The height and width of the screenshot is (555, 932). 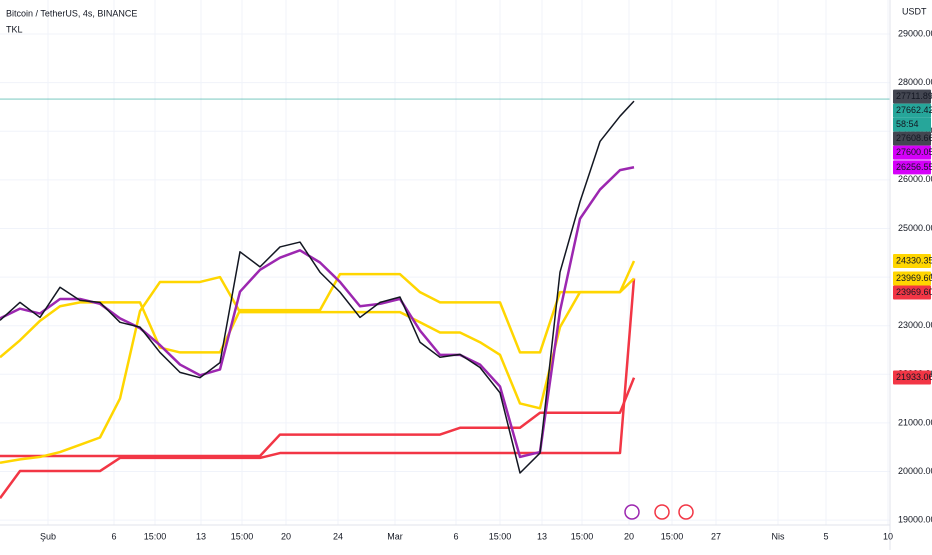 What do you see at coordinates (888, 536) in the screenshot?
I see `x-tick-label: 10` at bounding box center [888, 536].